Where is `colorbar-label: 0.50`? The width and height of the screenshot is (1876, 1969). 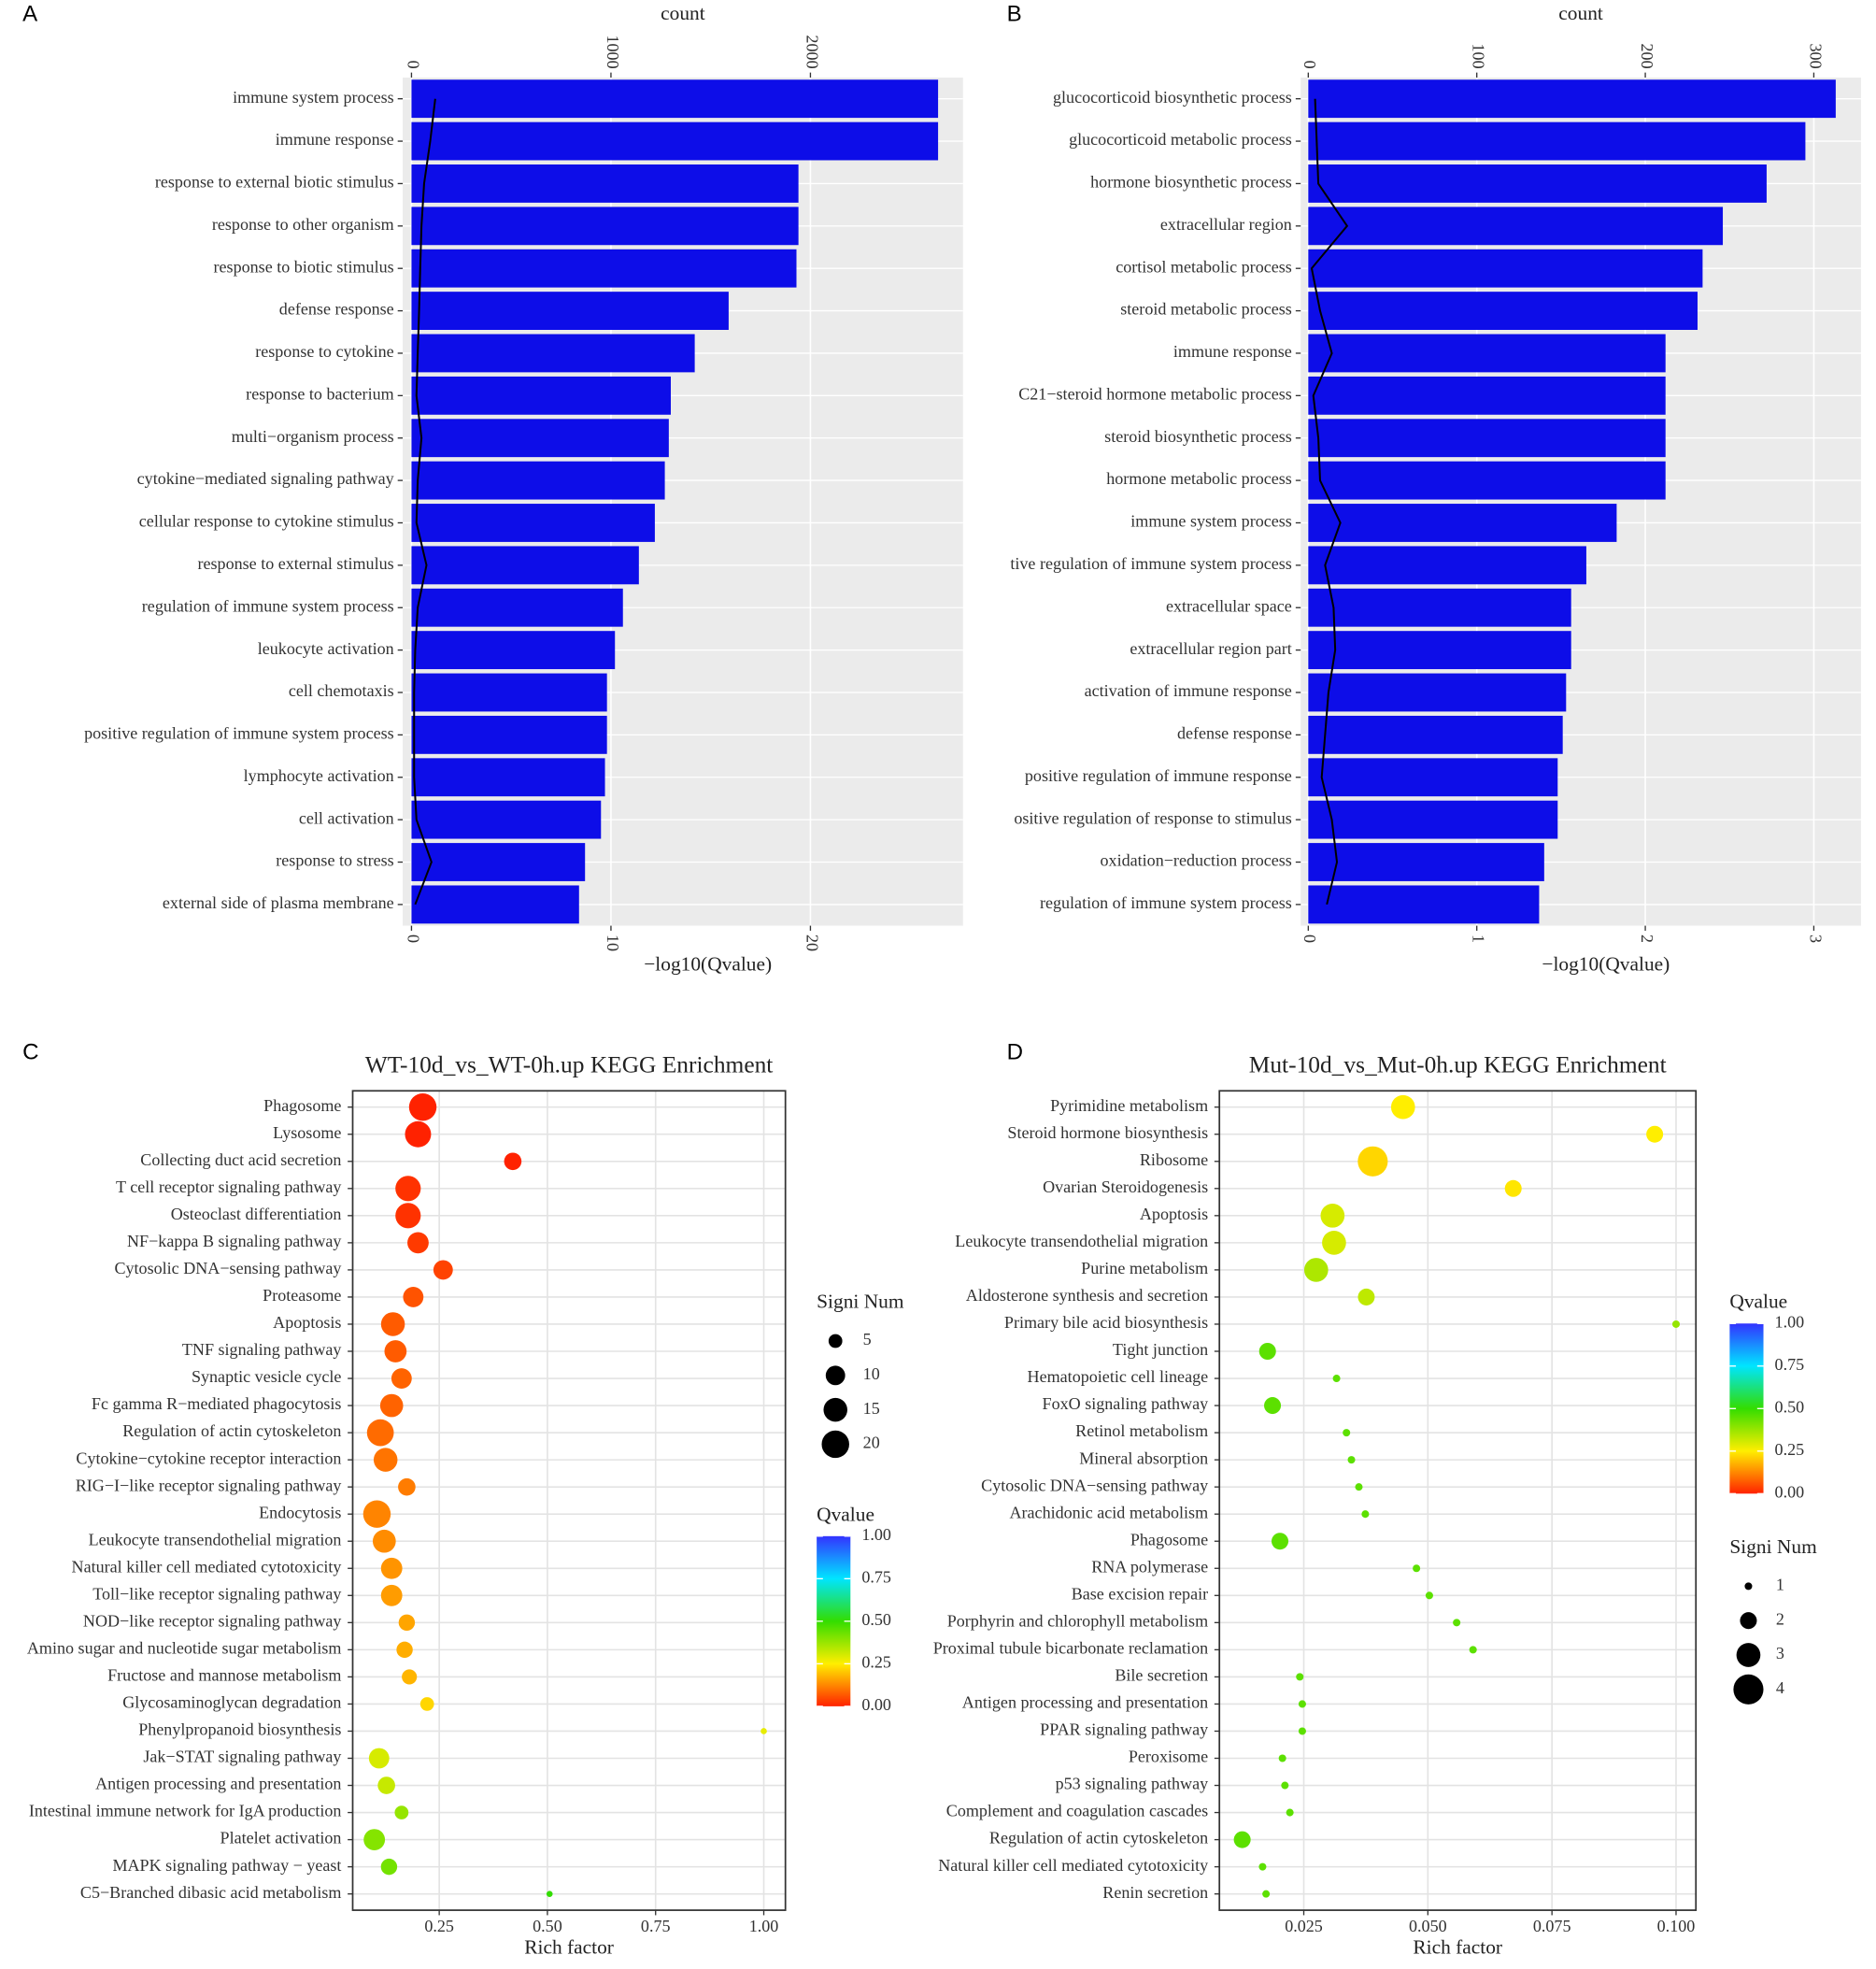 colorbar-label: 0.50 is located at coordinates (1790, 1406).